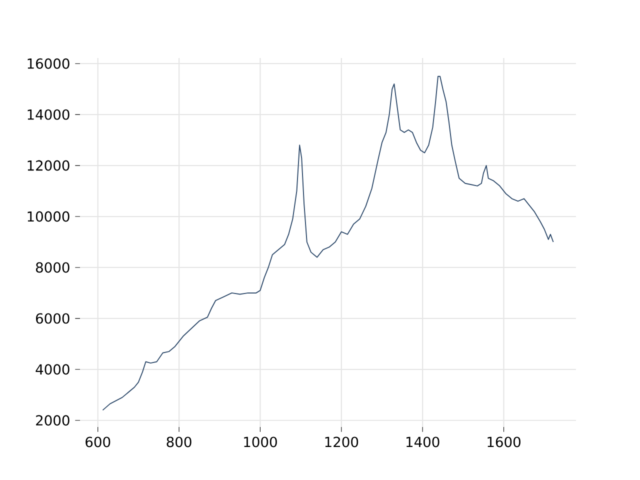 The width and height of the screenshot is (640, 480). What do you see at coordinates (53, 267) in the screenshot?
I see `y-tick-label: 8000` at bounding box center [53, 267].